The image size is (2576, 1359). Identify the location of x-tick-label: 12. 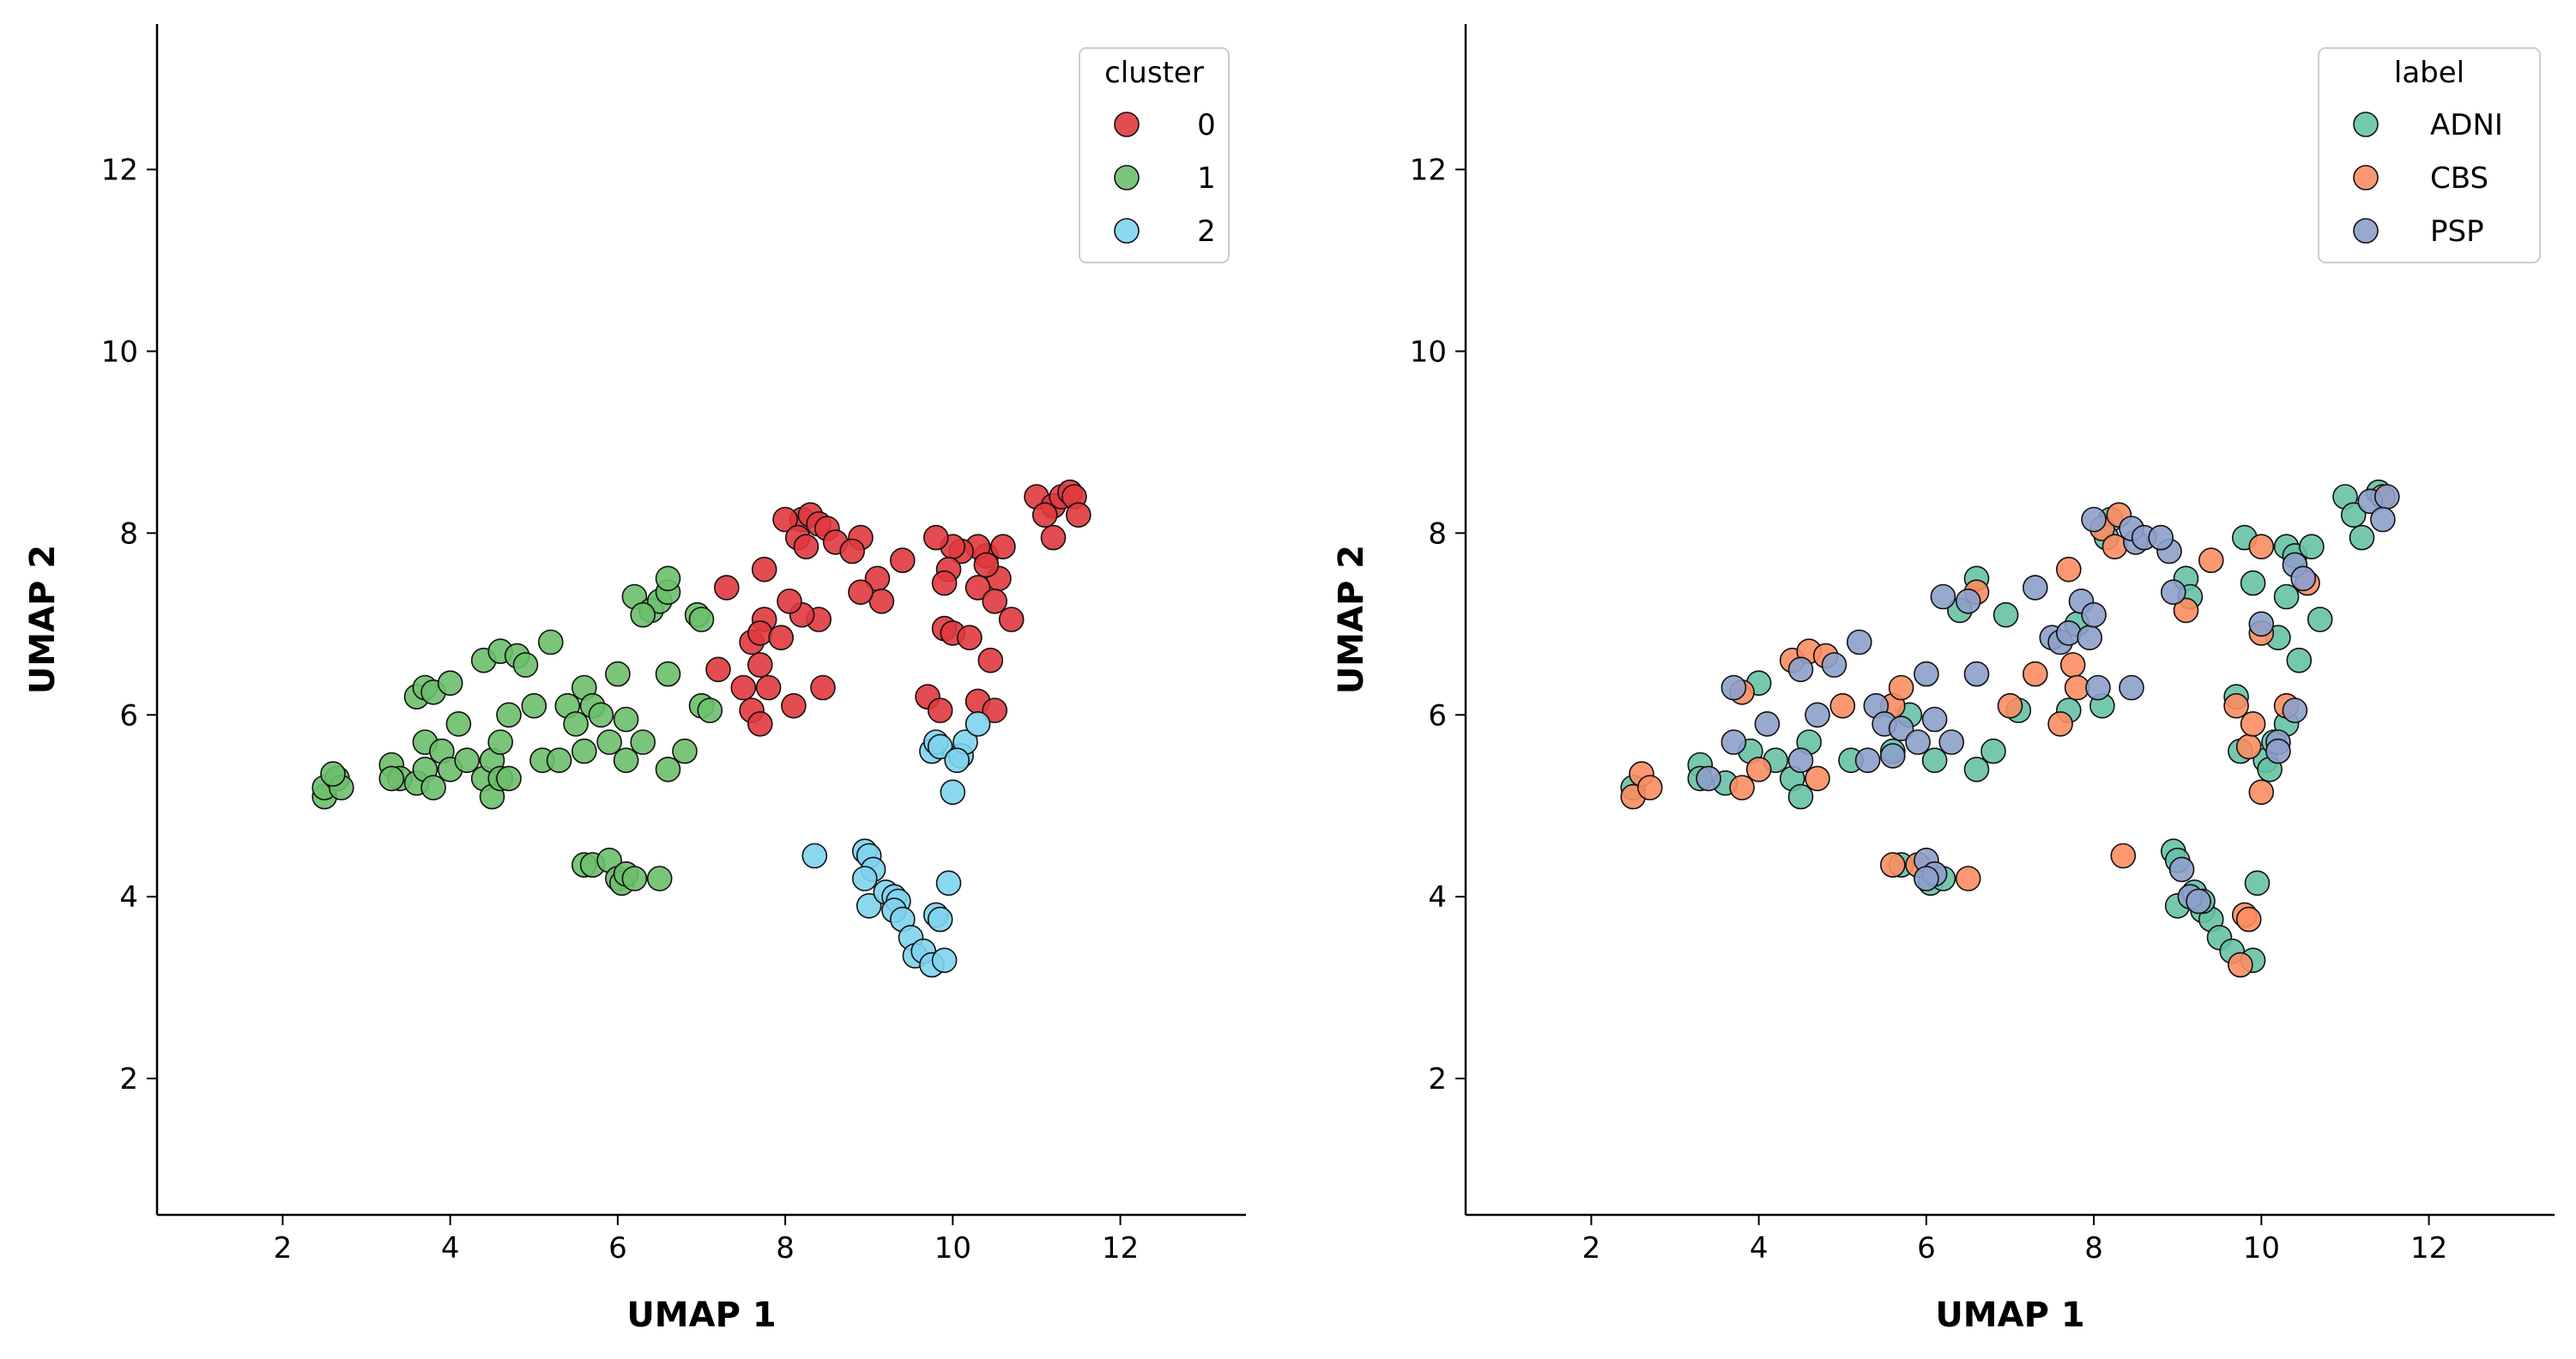
(2428, 1248).